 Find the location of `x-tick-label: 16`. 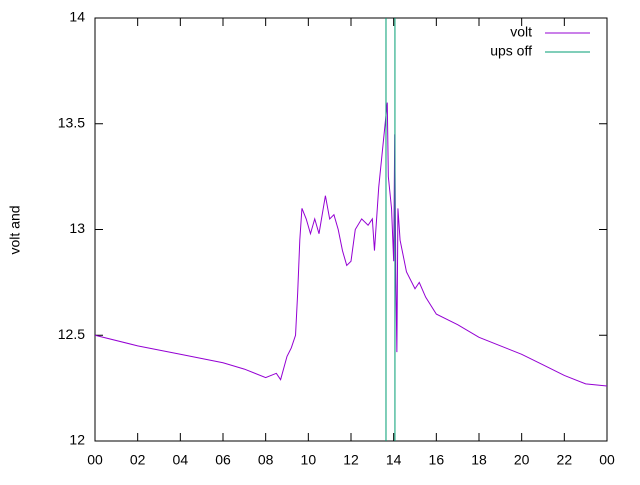

x-tick-label: 16 is located at coordinates (437, 460).